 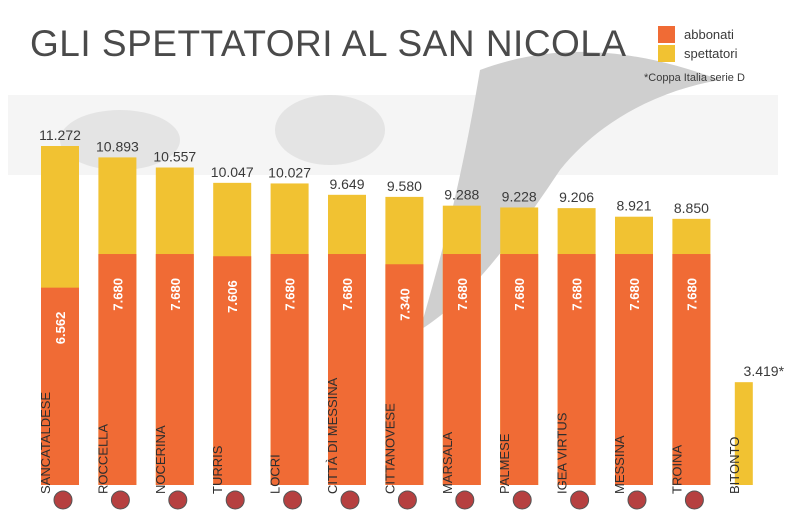 I want to click on abbonati-value-label: 7.340, so click(x=404, y=304).